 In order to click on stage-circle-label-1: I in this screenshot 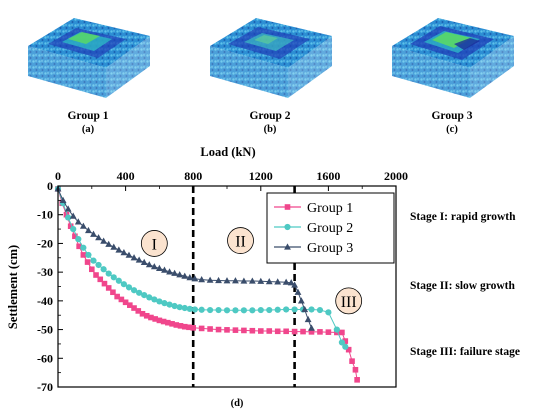, I will do `click(154, 244)`.